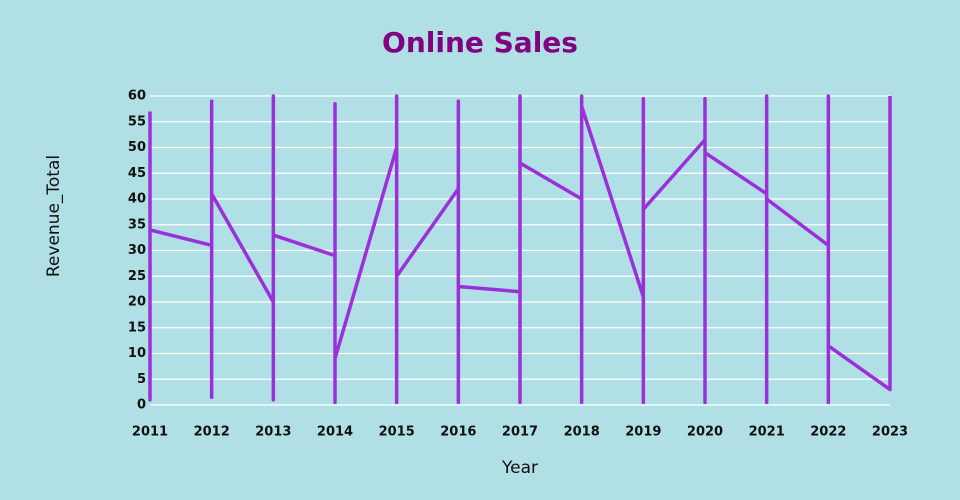 This screenshot has width=960, height=500. I want to click on x-tick-label: 2014, so click(335, 432).